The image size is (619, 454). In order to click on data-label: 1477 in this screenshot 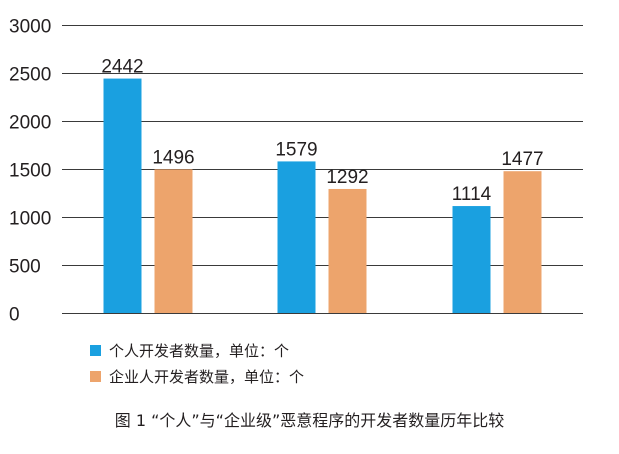, I will do `click(522, 159)`.